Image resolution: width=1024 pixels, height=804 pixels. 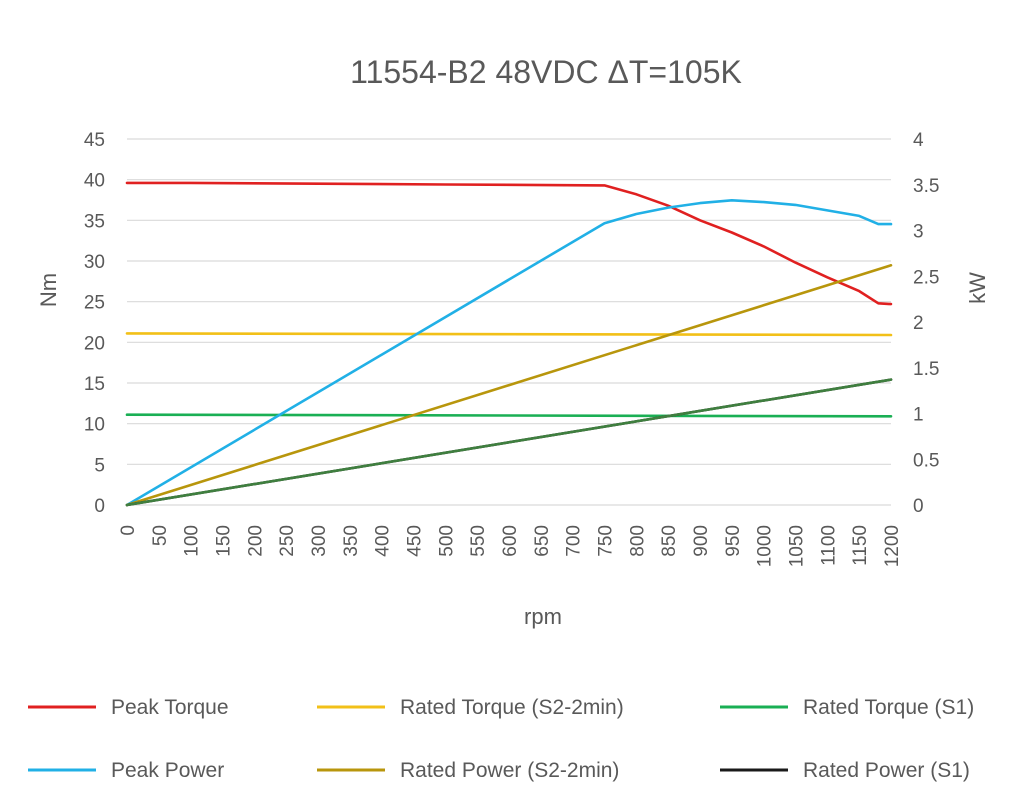 I want to click on x-tick-label: 900, so click(x=701, y=541).